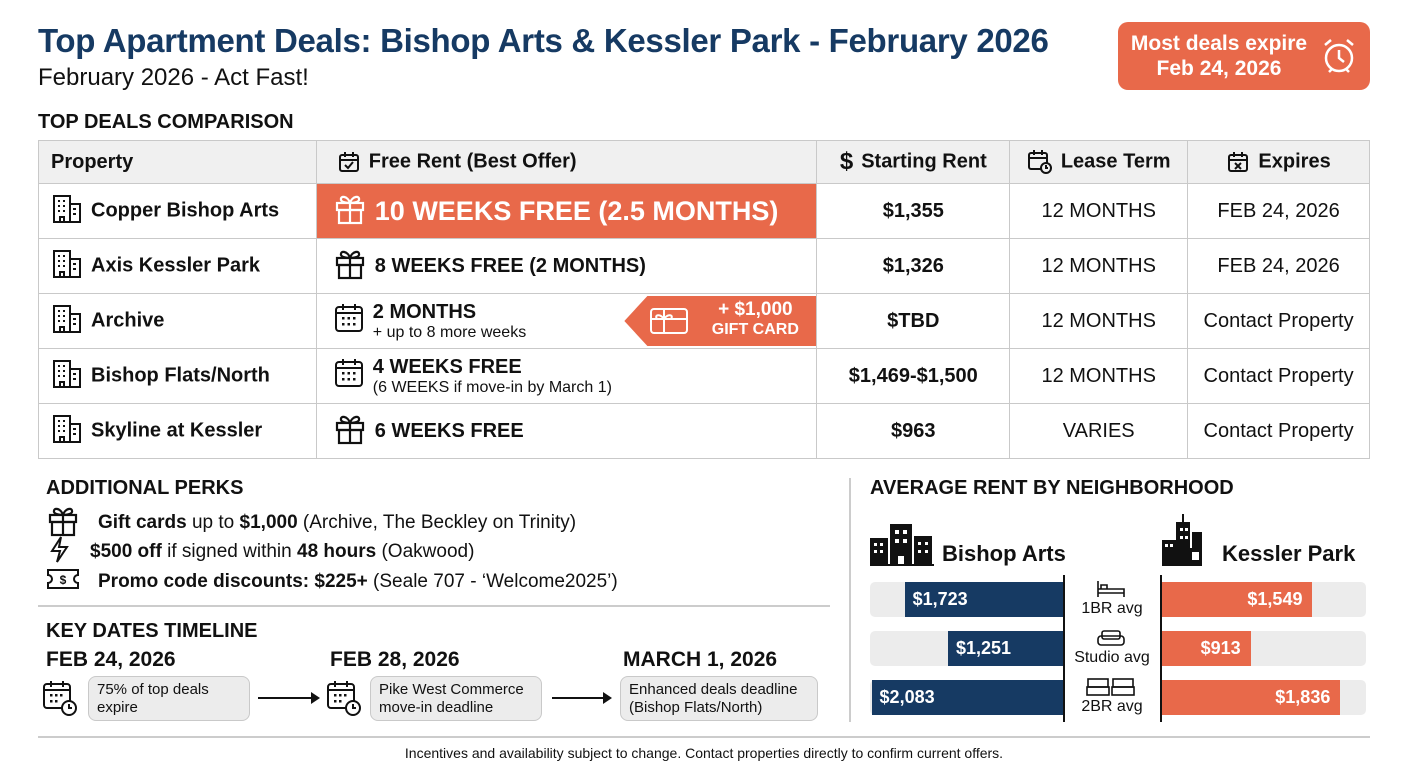 Image resolution: width=1408 pixels, height=768 pixels. I want to click on calendar-check-icon, so click(348, 162).